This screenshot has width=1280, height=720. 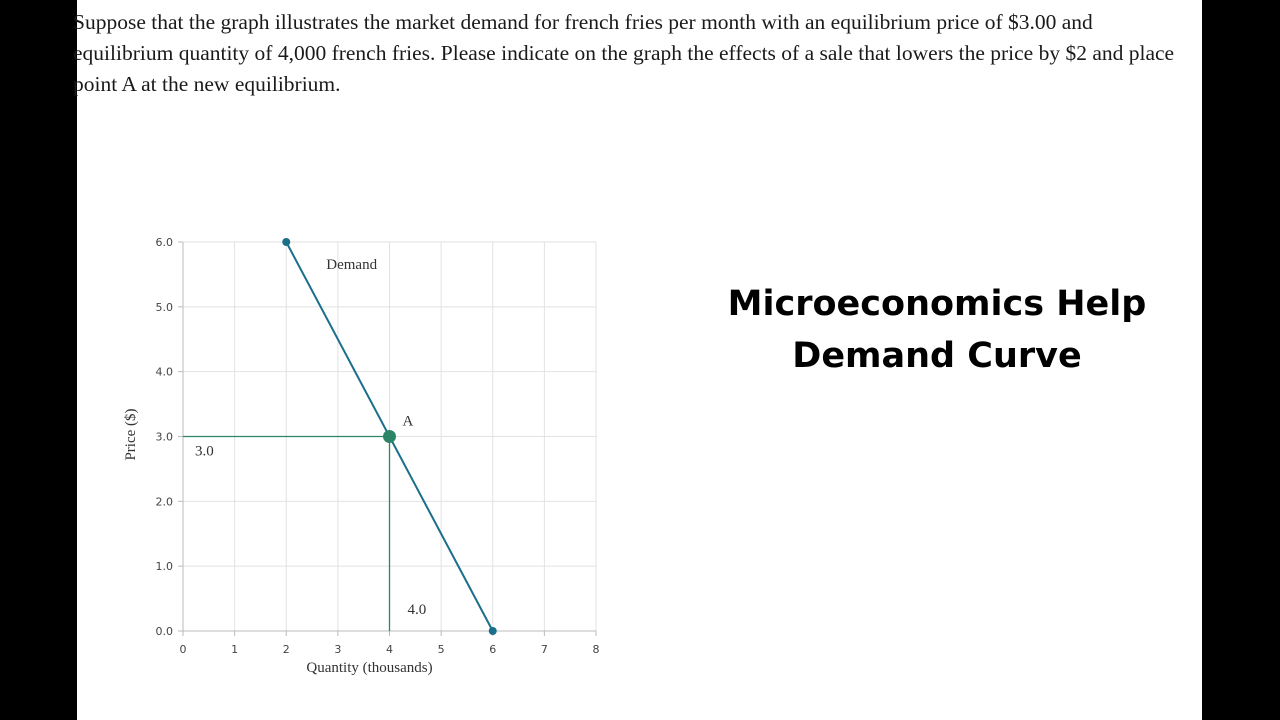 What do you see at coordinates (596, 649) in the screenshot?
I see `x-tick-label: 8` at bounding box center [596, 649].